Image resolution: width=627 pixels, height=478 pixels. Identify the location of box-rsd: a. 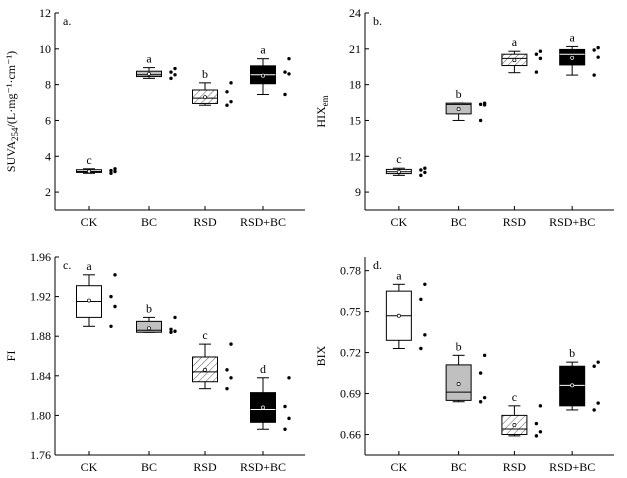
(522, 54).